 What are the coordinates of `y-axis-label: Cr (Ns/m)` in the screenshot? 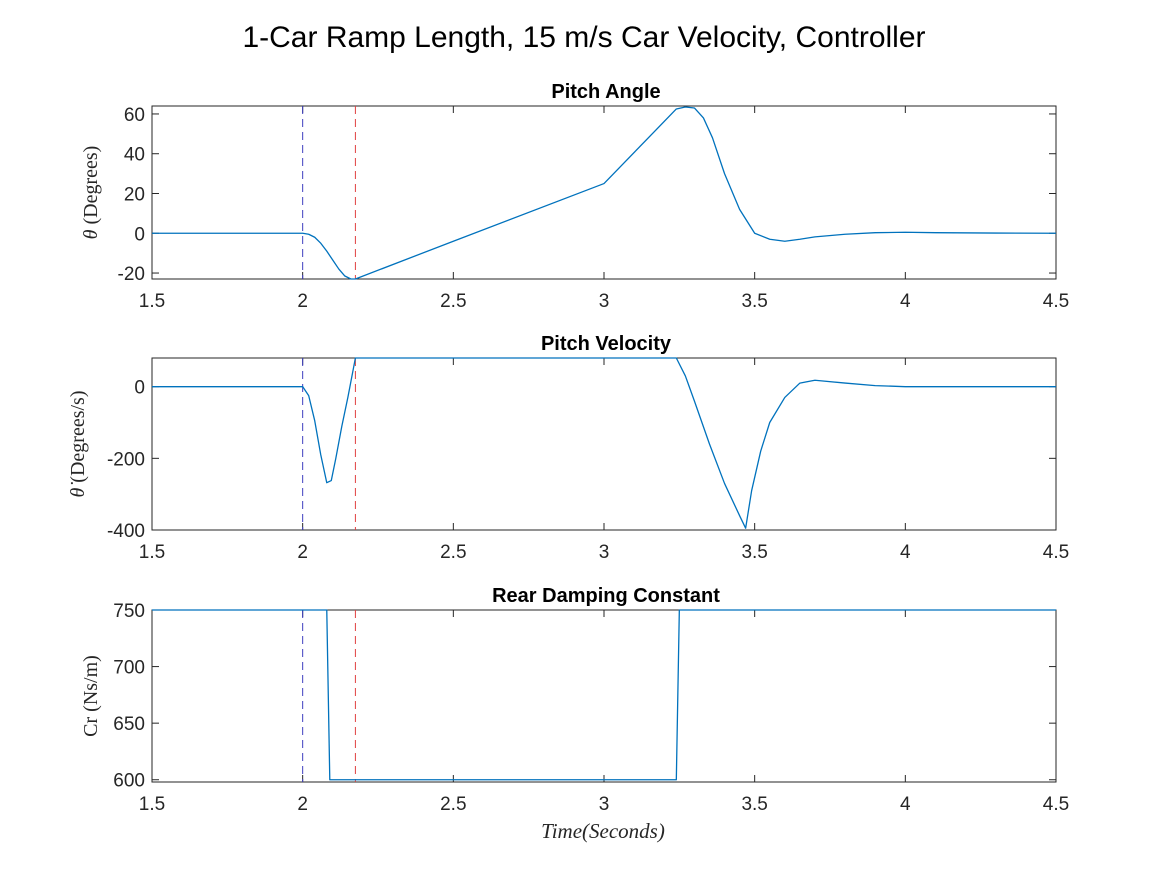 It's located at (91, 696).